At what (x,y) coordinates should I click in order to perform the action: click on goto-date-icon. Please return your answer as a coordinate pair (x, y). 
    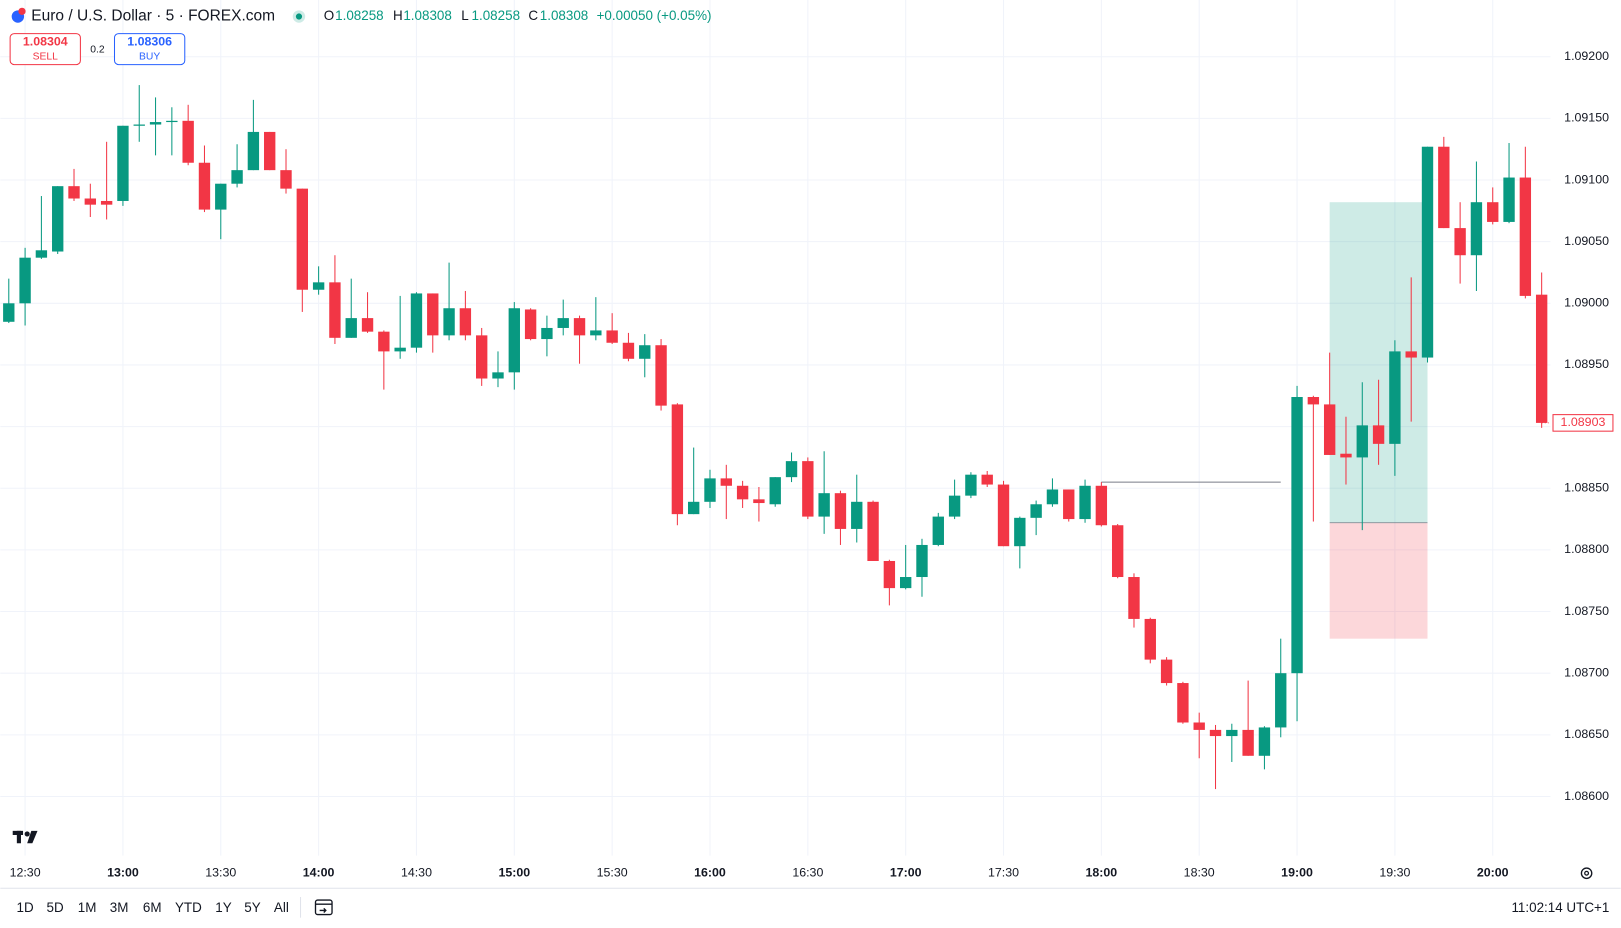
    Looking at the image, I should click on (323, 907).